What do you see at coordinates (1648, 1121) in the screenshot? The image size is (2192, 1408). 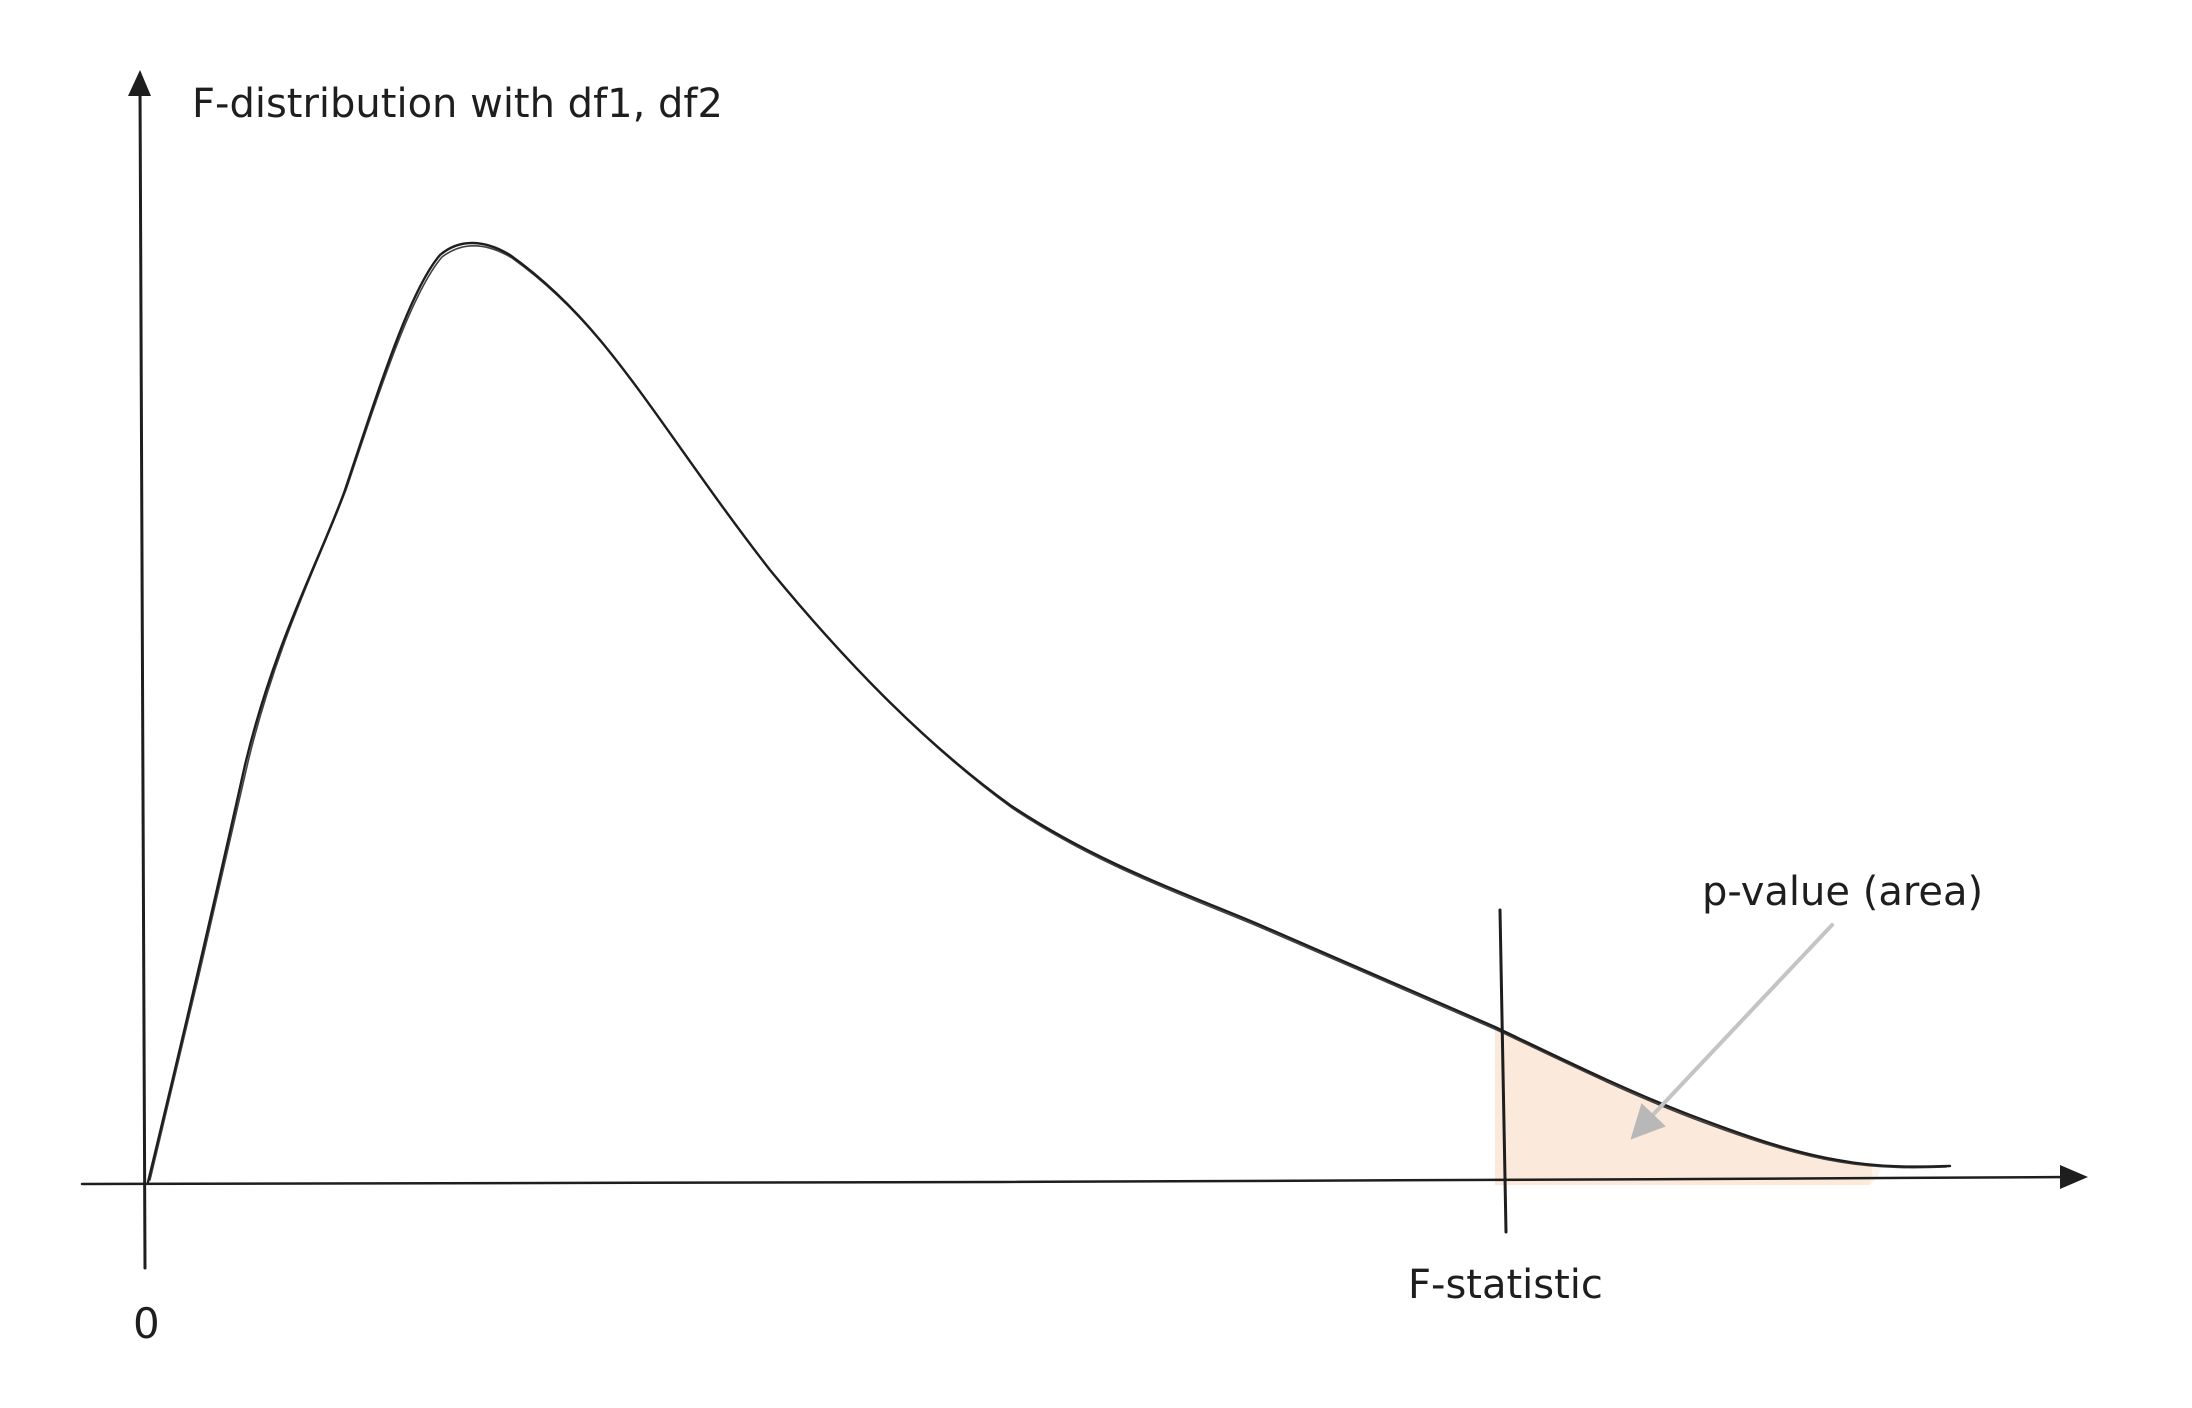 I see `arrowhead-icon` at bounding box center [1648, 1121].